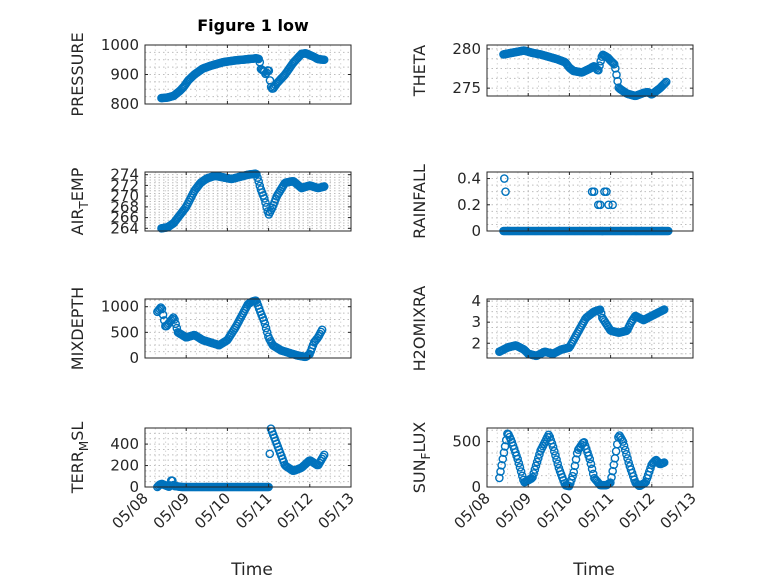  Describe the element at coordinates (124, 228) in the screenshot. I see `y-tick-label: 264` at that location.